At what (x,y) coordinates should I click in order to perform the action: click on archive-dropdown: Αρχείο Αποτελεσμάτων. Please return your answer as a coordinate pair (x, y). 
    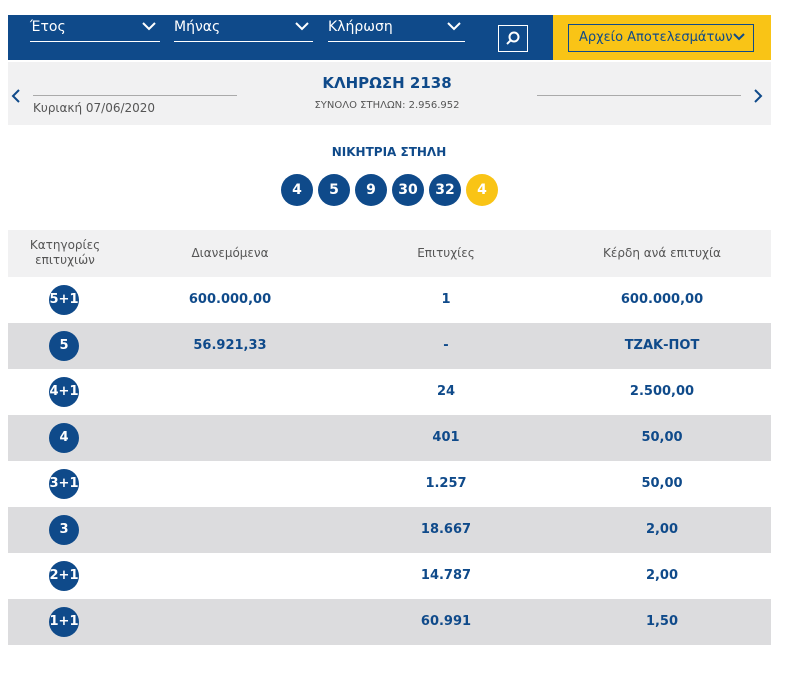
    Looking at the image, I should click on (661, 38).